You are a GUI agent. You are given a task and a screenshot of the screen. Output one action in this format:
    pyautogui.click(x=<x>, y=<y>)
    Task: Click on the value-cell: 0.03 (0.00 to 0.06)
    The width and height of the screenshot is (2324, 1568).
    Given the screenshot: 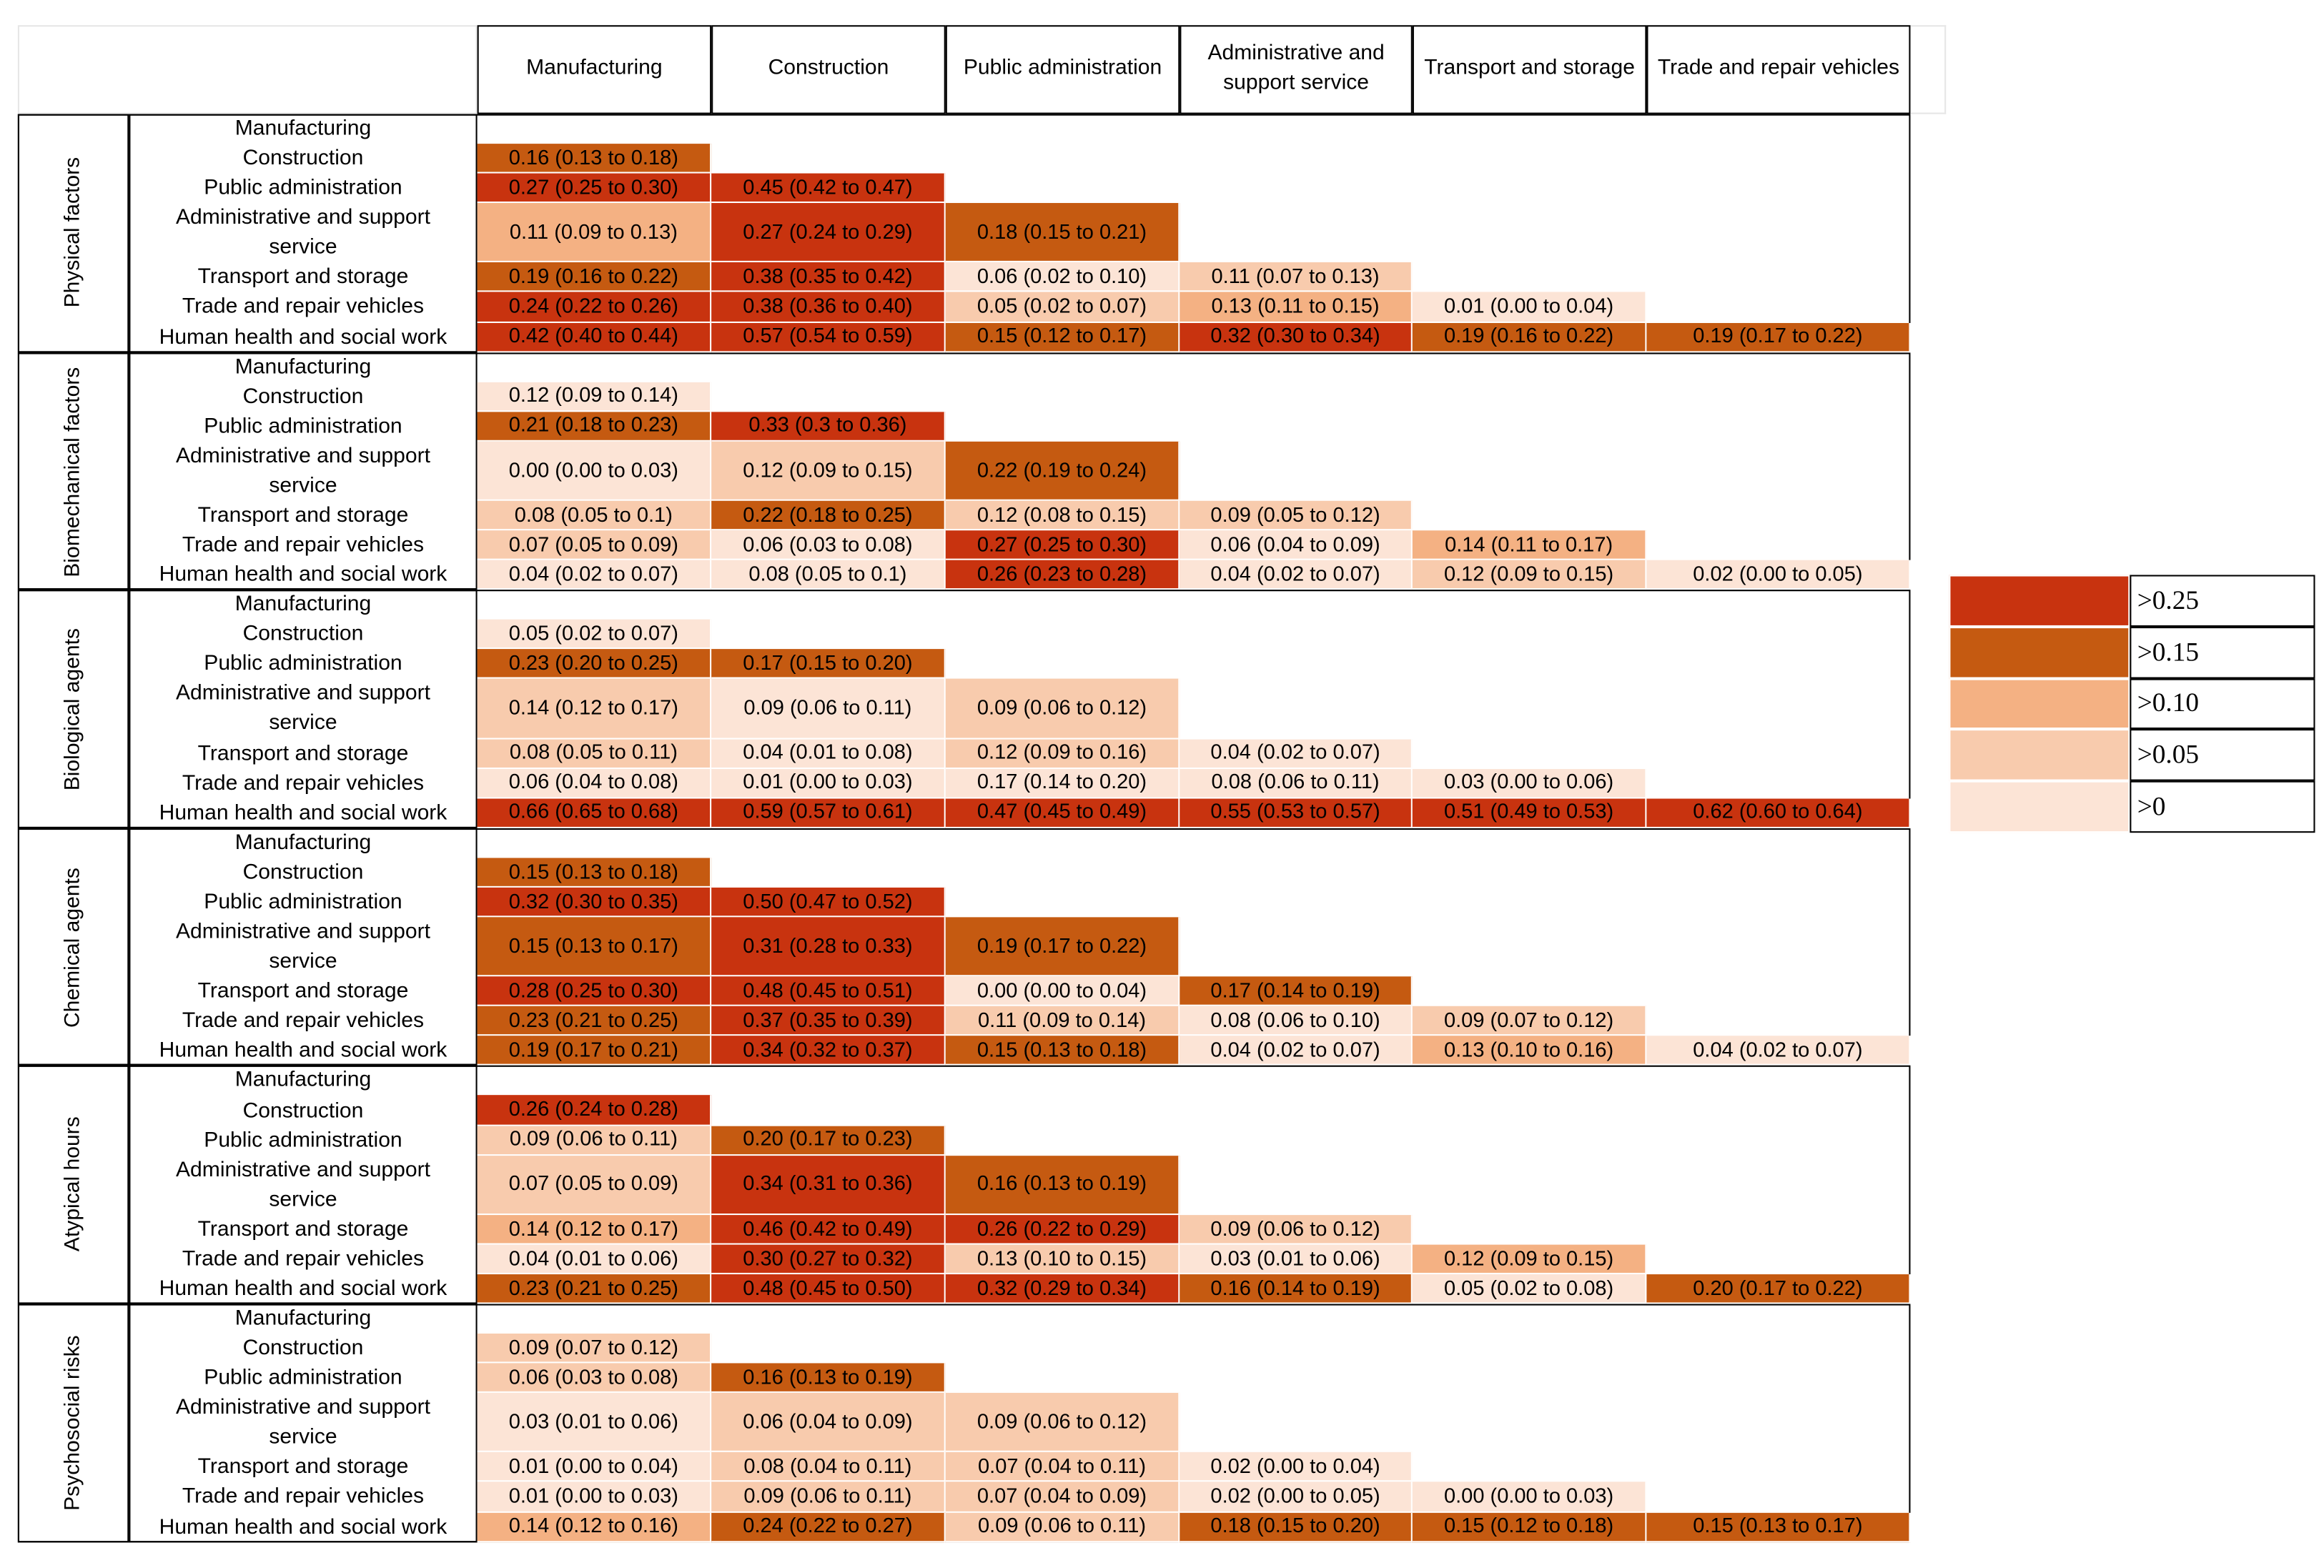 What is the action you would take?
    pyautogui.click(x=1529, y=783)
    